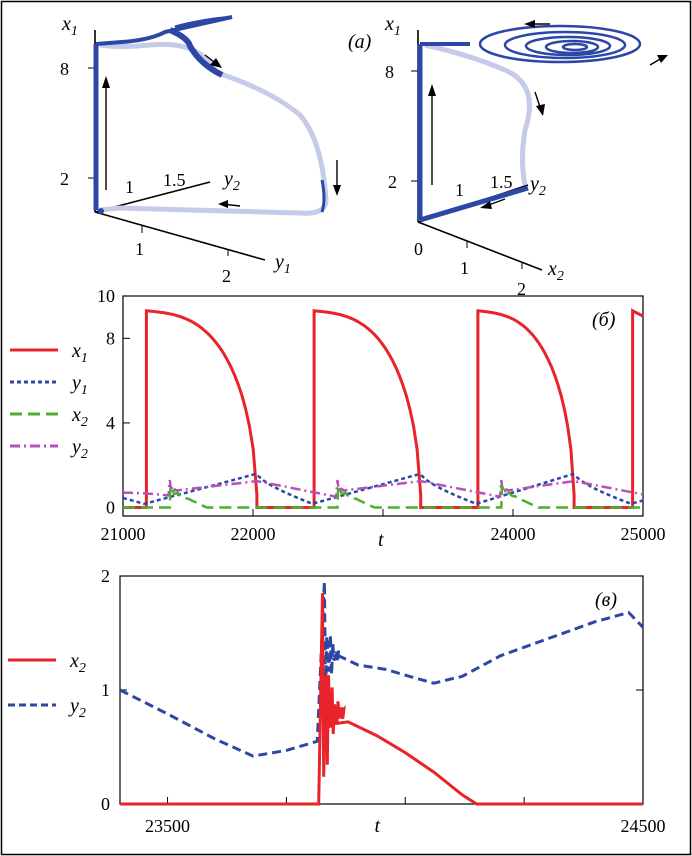  What do you see at coordinates (77, 708) in the screenshot?
I see `c-legend-y2-label: y2` at bounding box center [77, 708].